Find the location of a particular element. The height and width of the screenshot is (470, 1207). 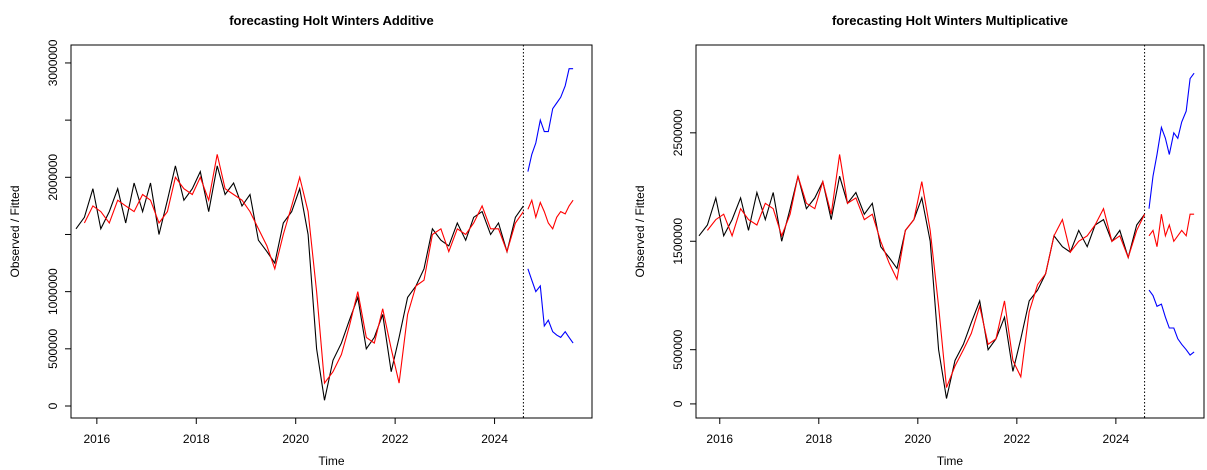

chart-title: forecasting Holt Winters Additive is located at coordinates (331, 20).